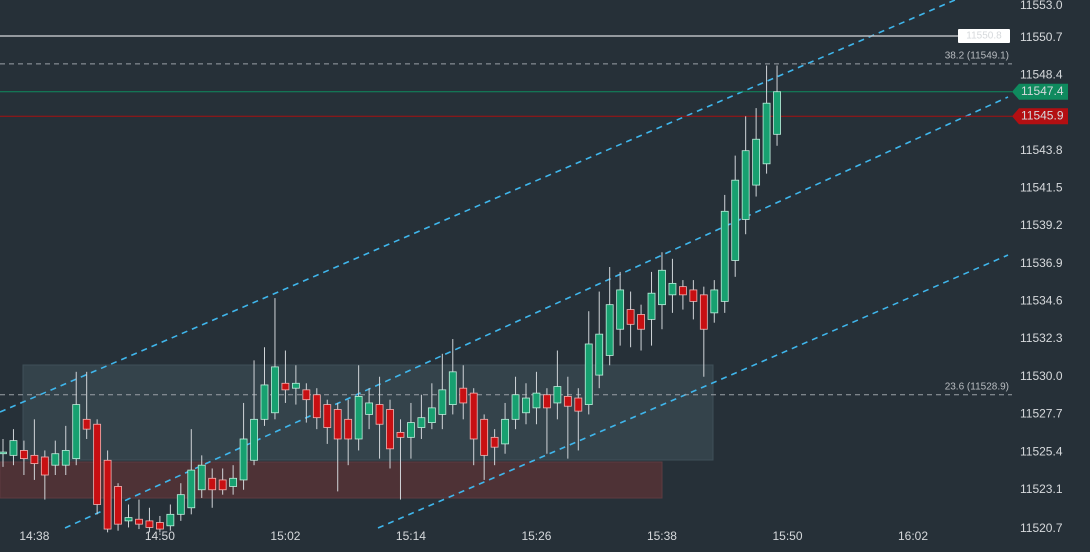  Describe the element at coordinates (662, 536) in the screenshot. I see `x-tick-label: 15:38` at that location.